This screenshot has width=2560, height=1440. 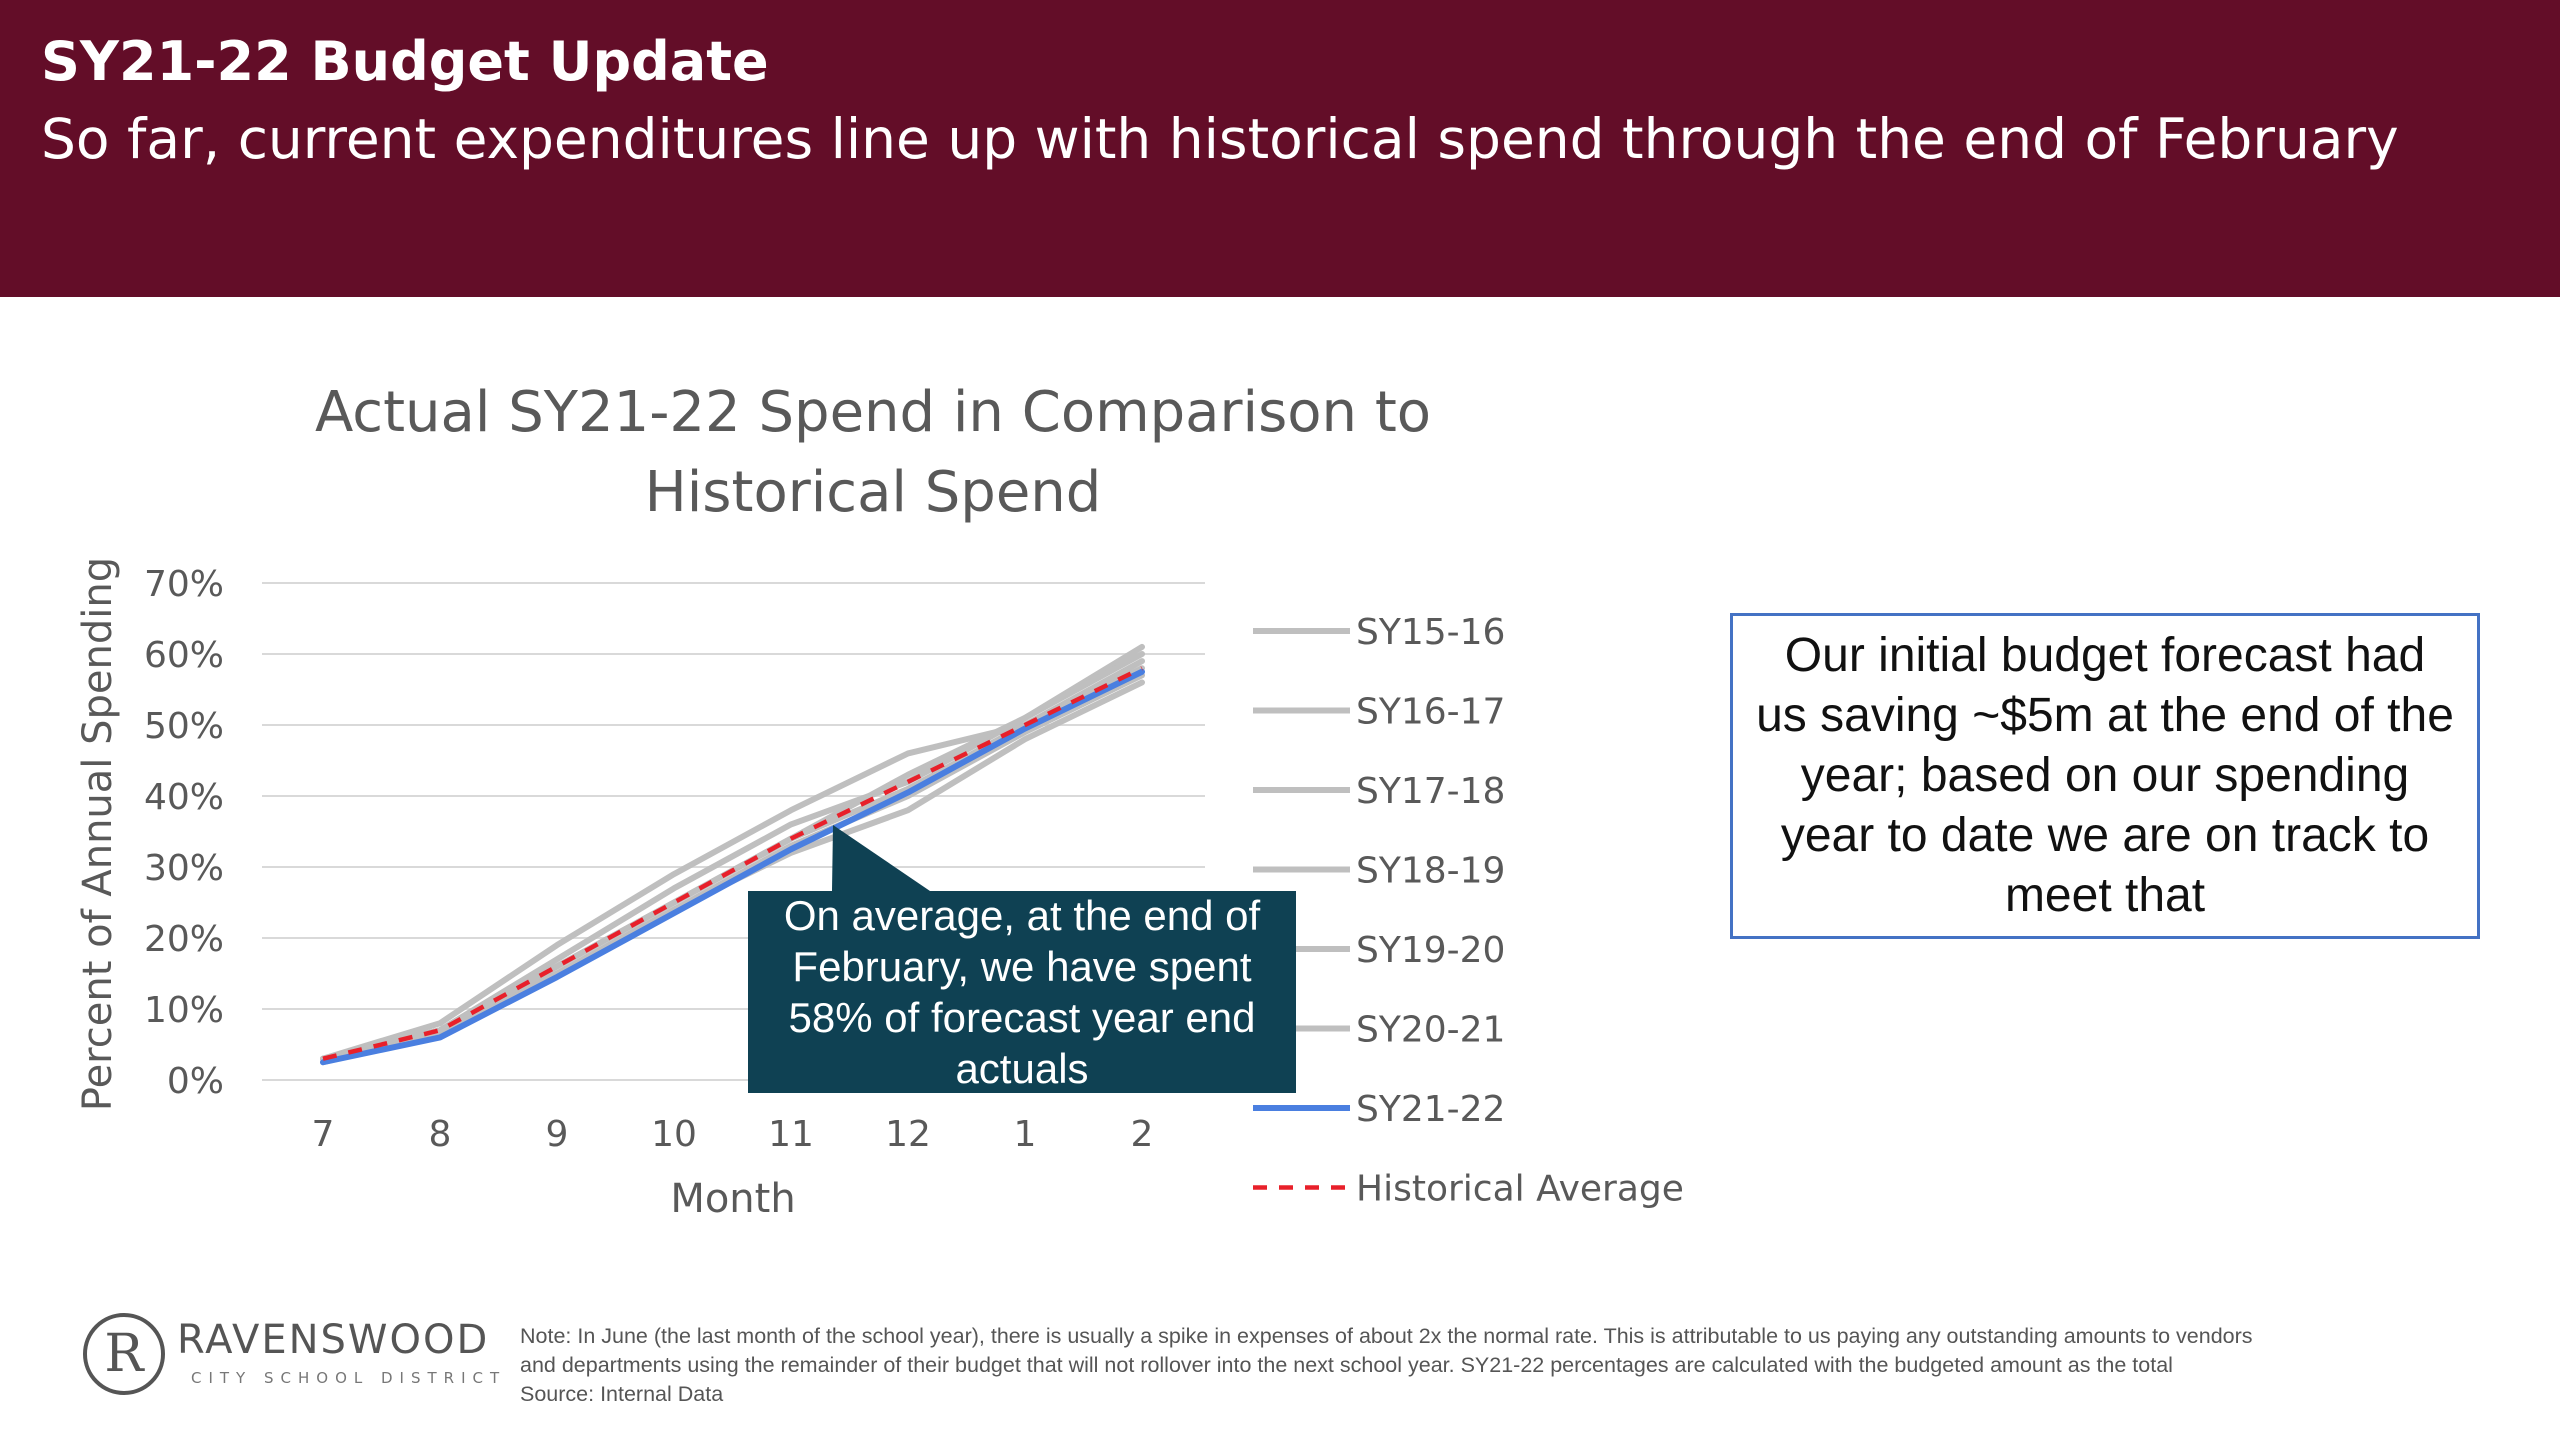 I want to click on y-tick-label: 30%, so click(x=184, y=868).